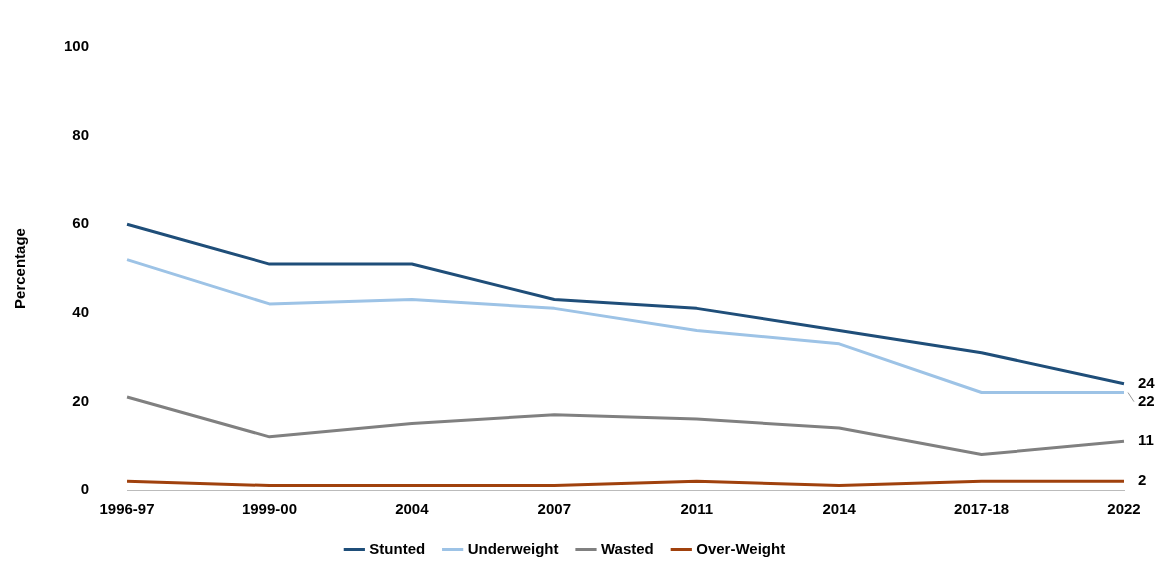 The width and height of the screenshot is (1172, 575). Describe the element at coordinates (85, 489) in the screenshot. I see `y-tick-label: 0` at that location.